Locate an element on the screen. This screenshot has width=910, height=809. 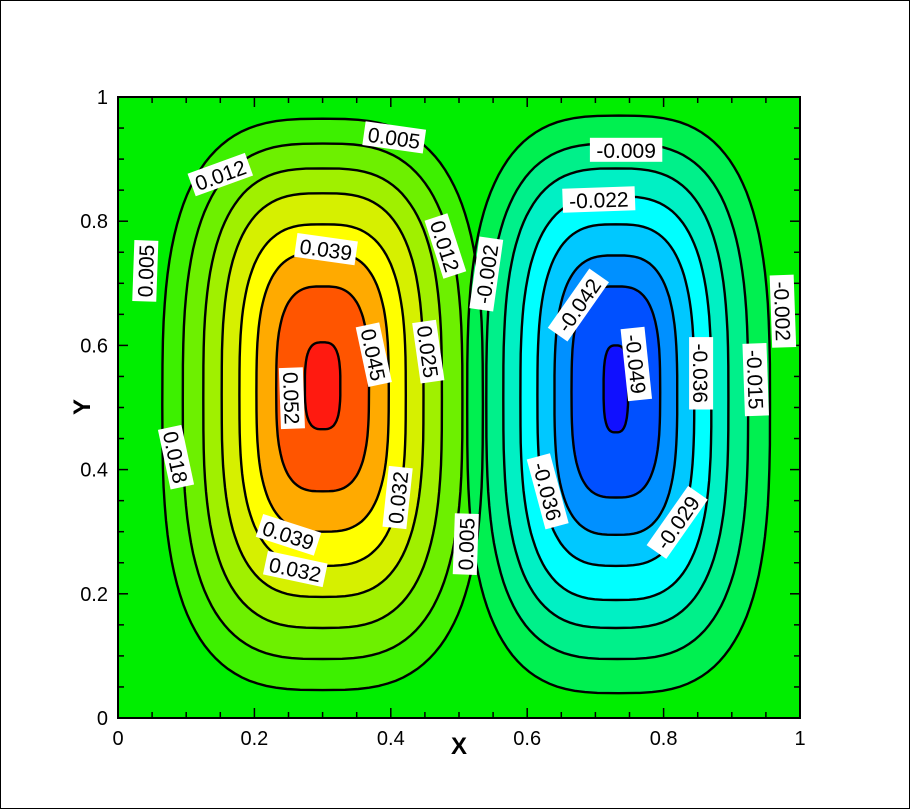
contour-label-text: -0.002 is located at coordinates (781, 311).